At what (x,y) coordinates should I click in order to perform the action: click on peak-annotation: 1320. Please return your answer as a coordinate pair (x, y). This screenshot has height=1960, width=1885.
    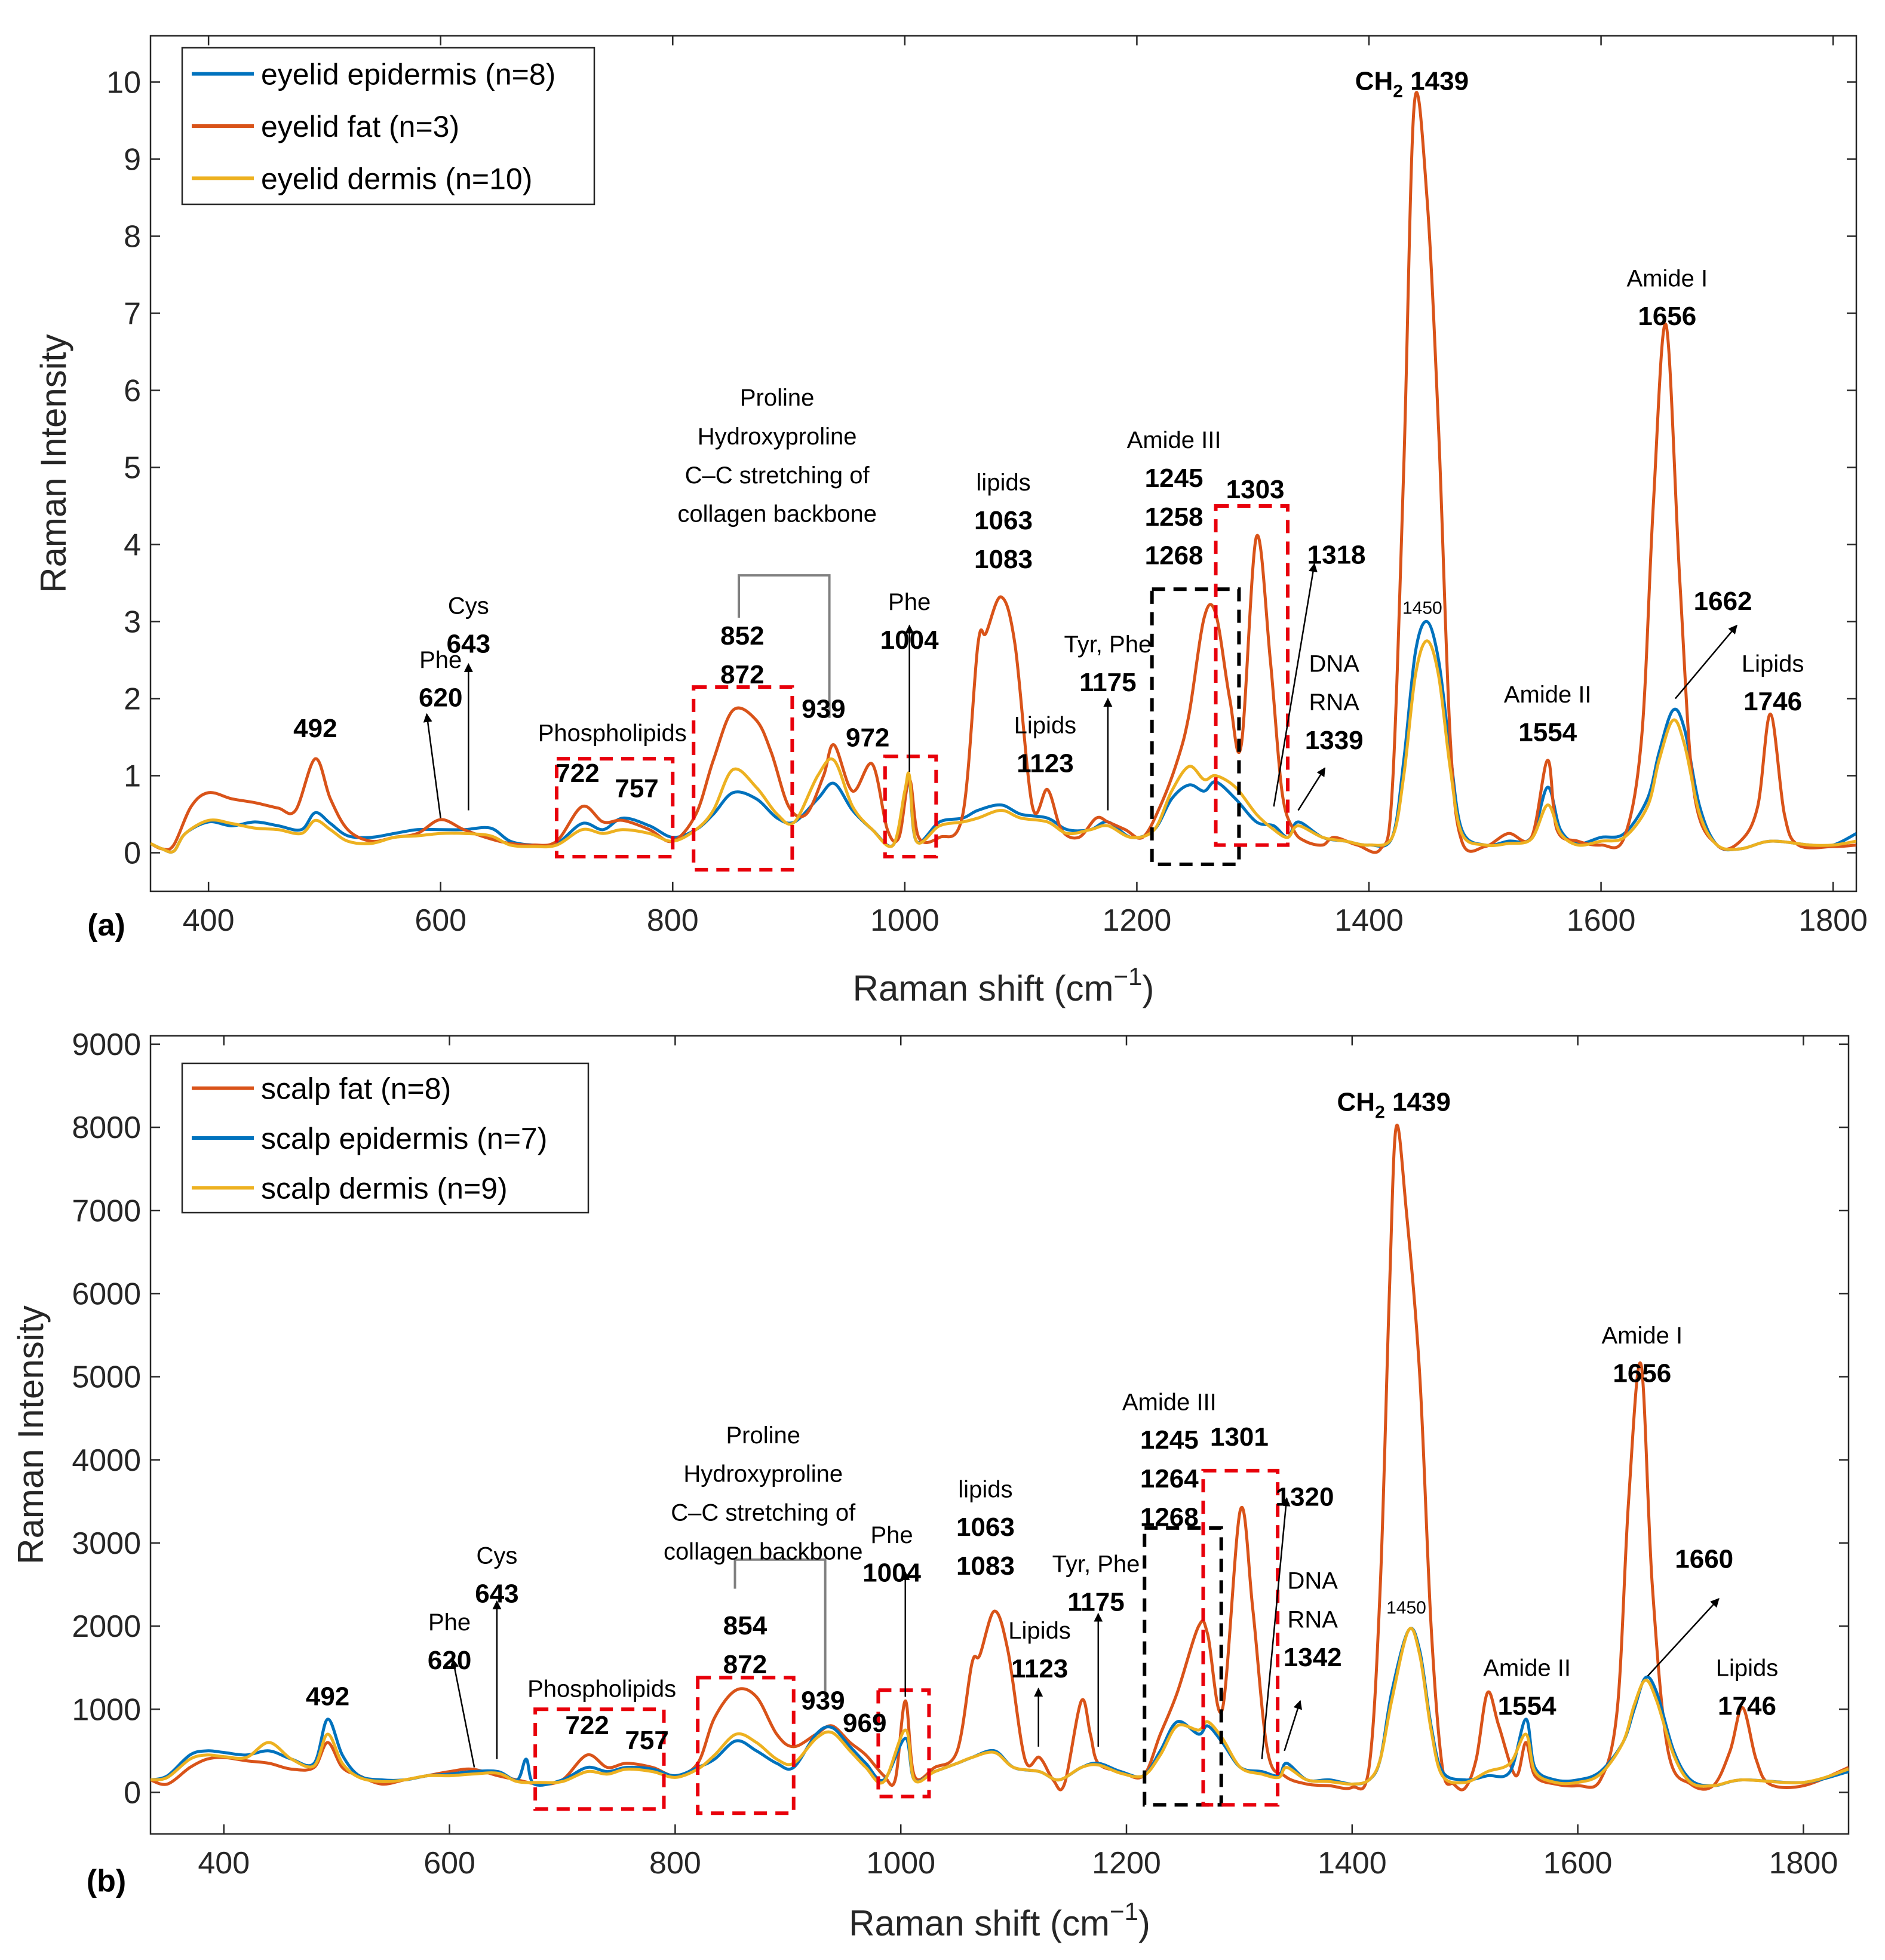
    Looking at the image, I should click on (1305, 1496).